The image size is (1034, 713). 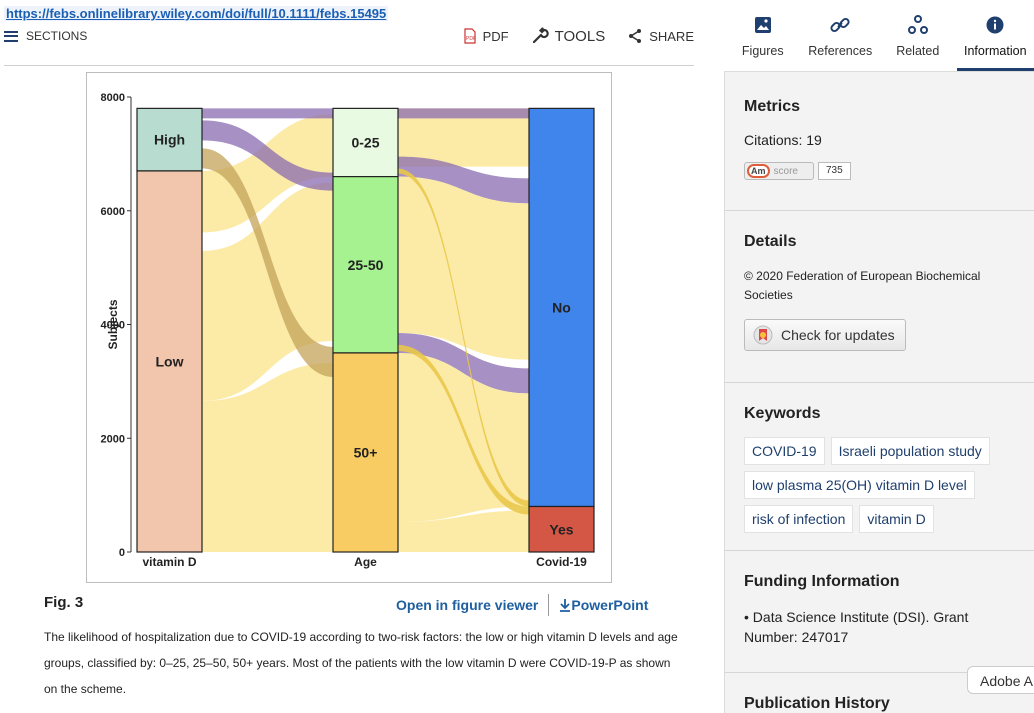 I want to click on y-tick-label: 2000, so click(x=113, y=439).